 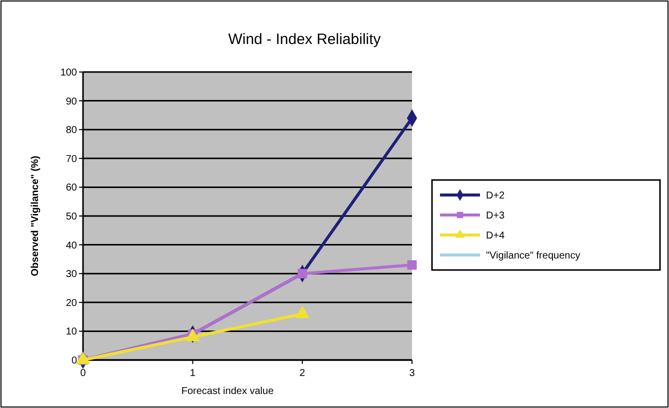 I want to click on y-tick-label: 0, so click(x=74, y=361).